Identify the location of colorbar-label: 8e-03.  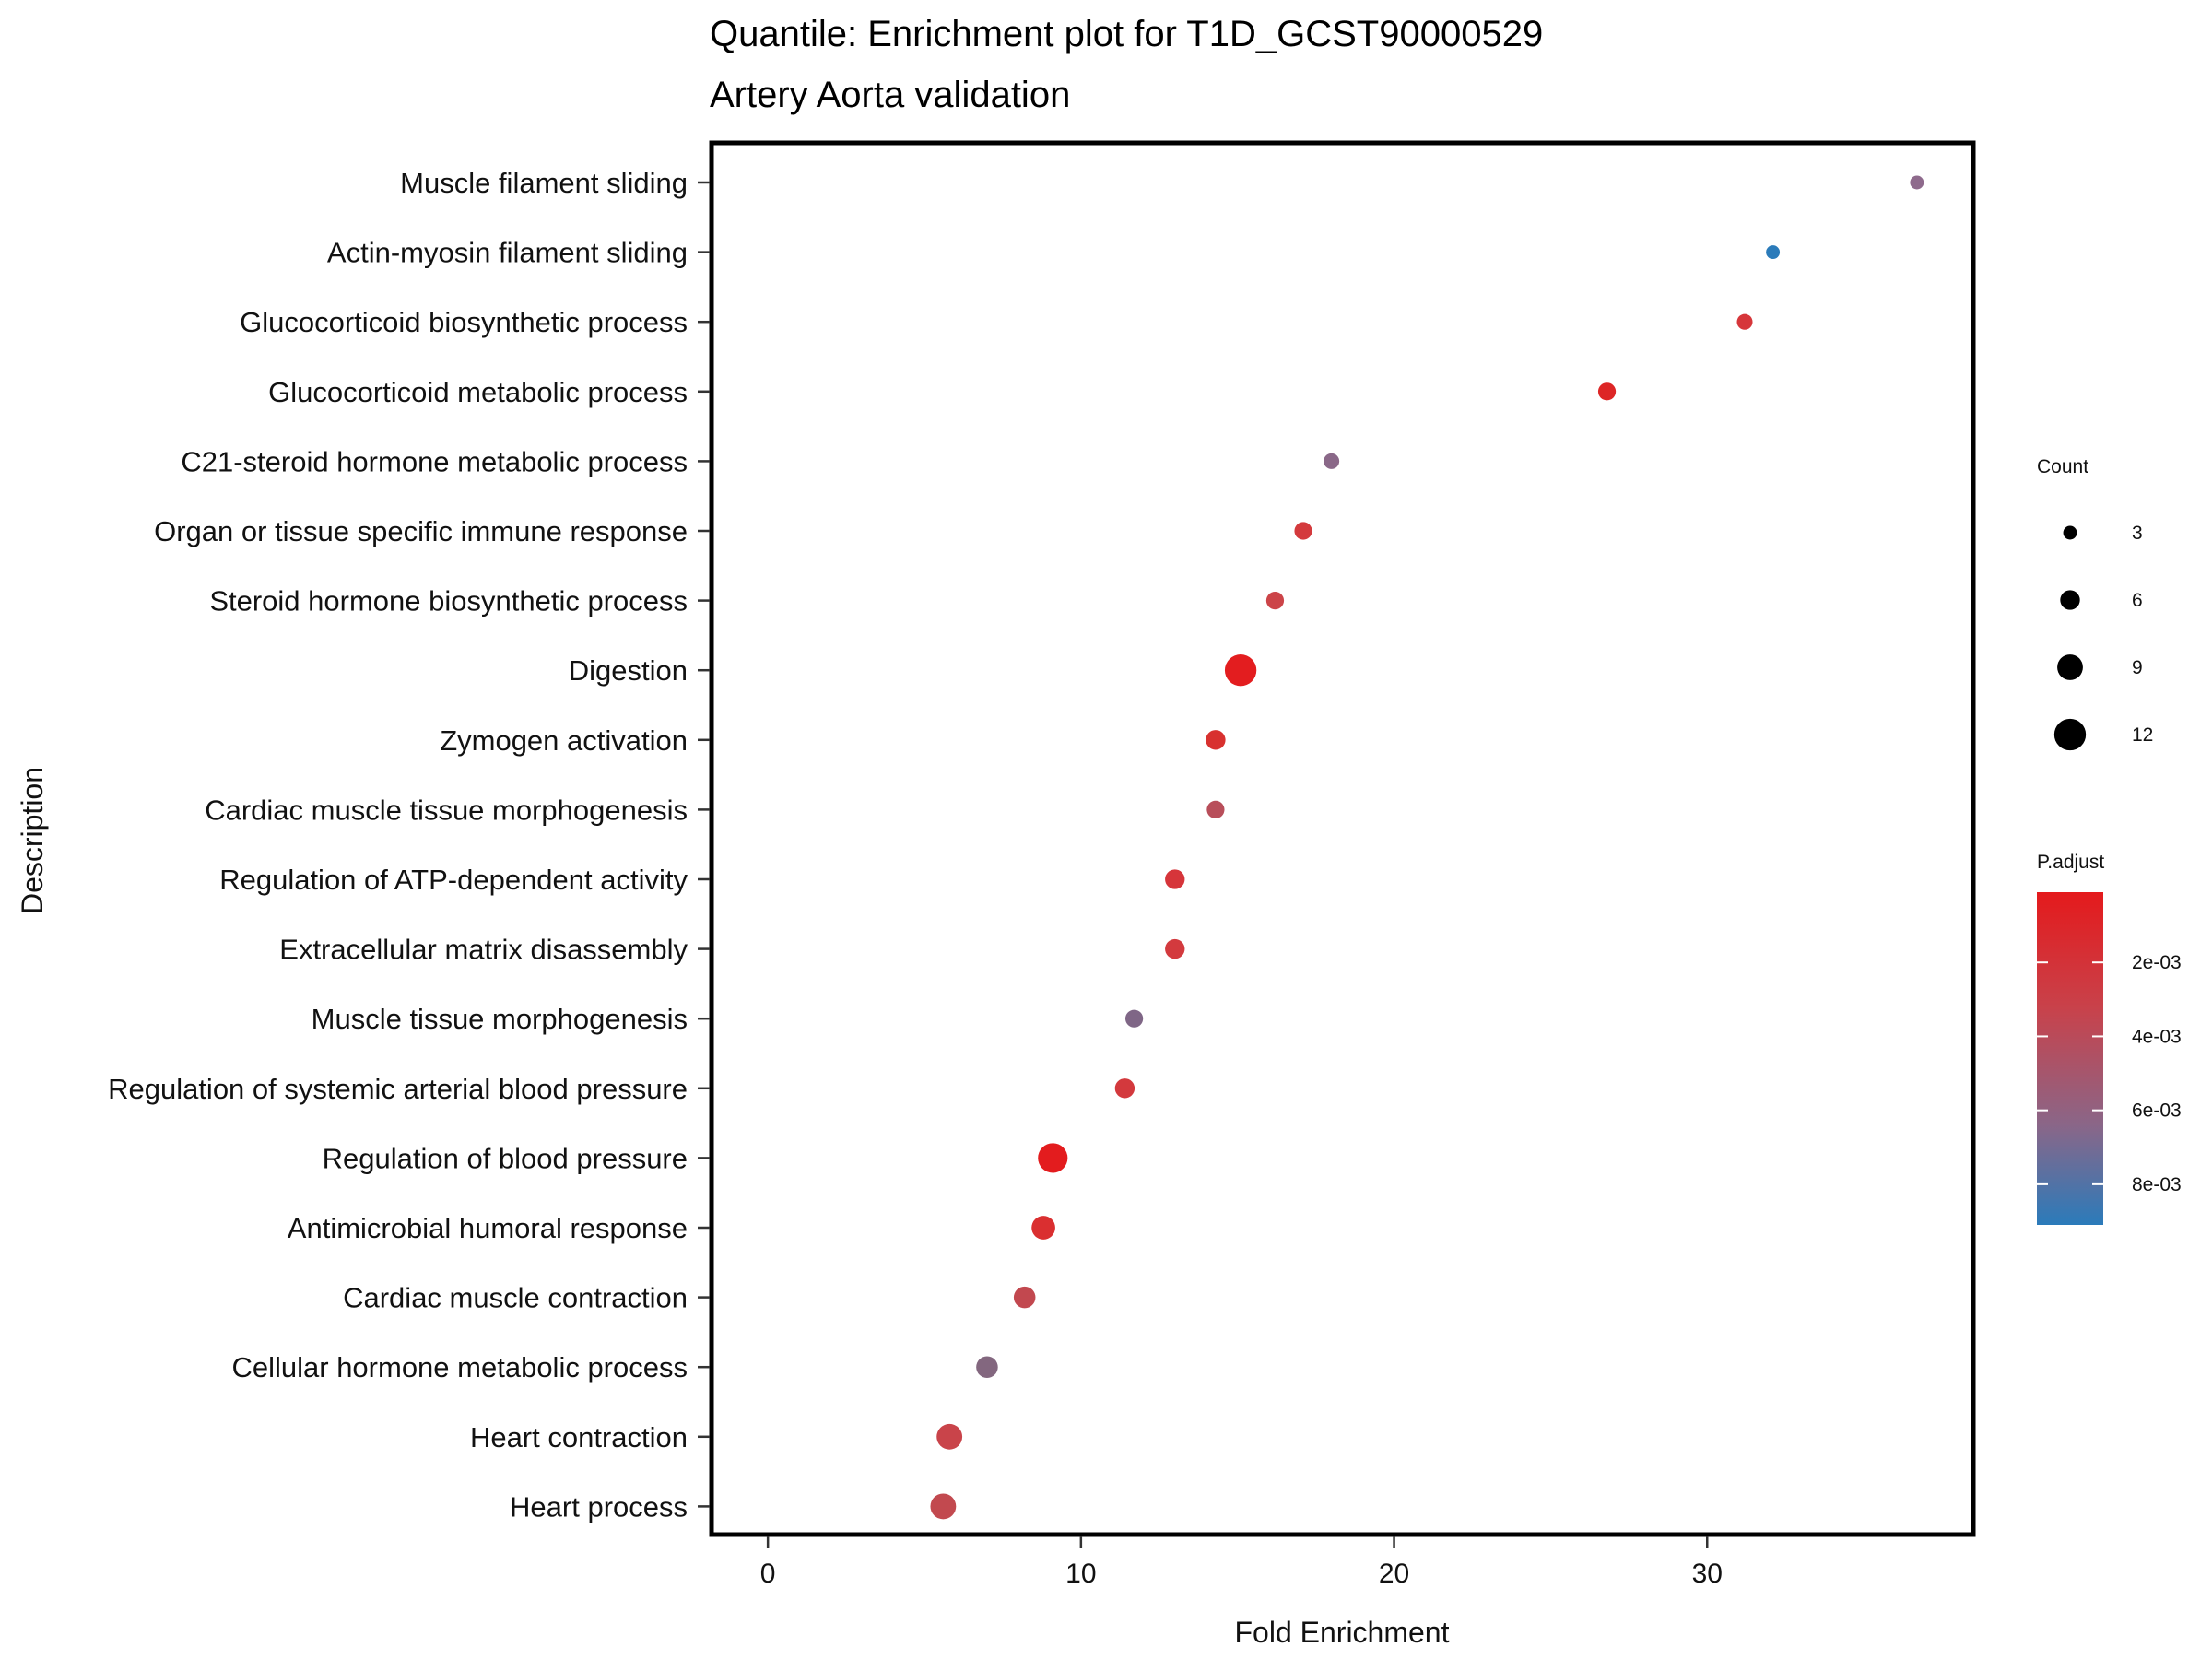
(2157, 1184).